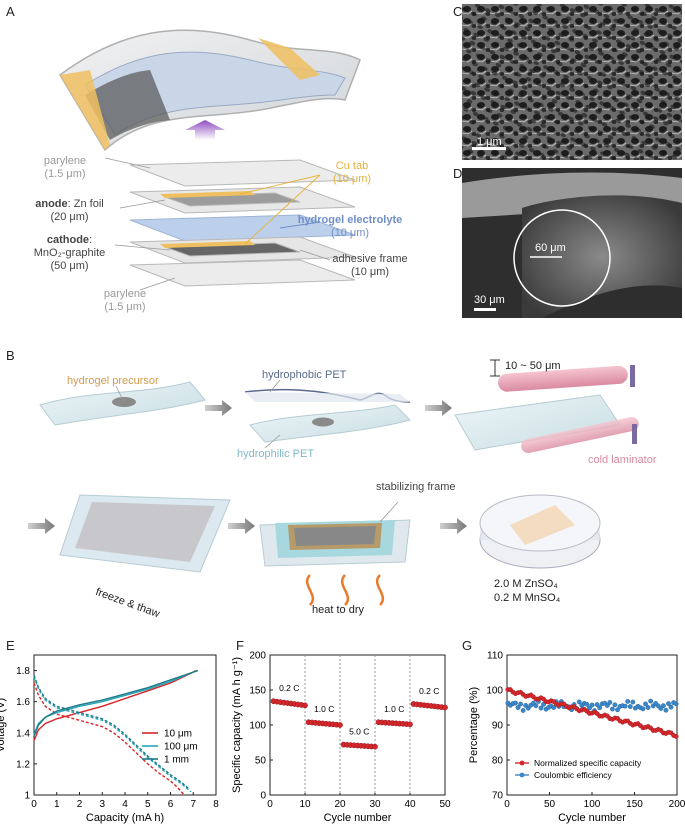 The image size is (685, 830). Describe the element at coordinates (335, 553) in the screenshot. I see `step-heat-dry` at that location.